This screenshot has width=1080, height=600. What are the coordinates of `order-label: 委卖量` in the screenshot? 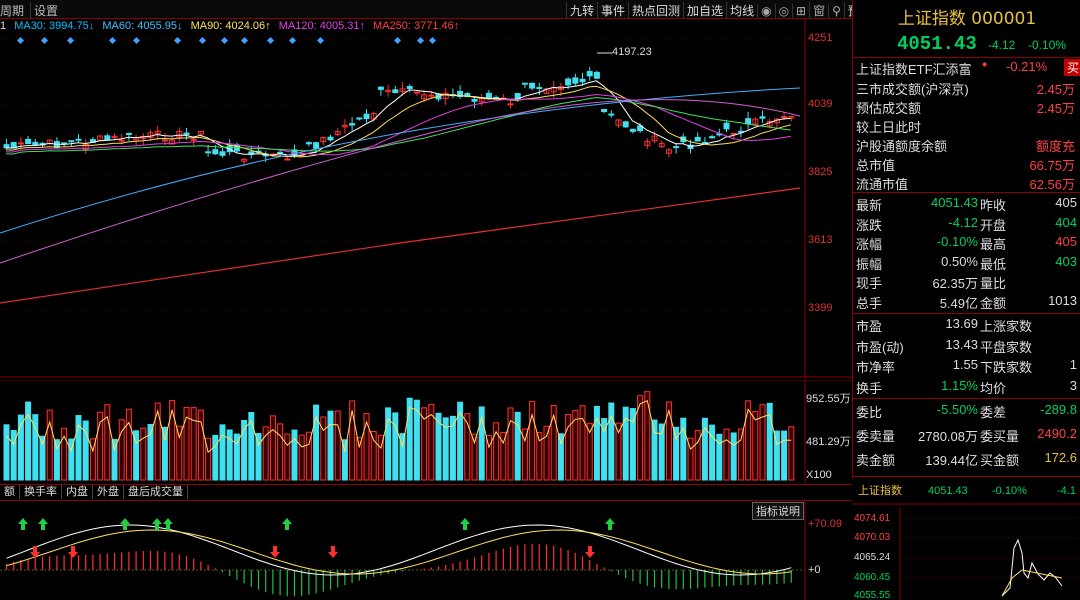 It's located at (876, 436).